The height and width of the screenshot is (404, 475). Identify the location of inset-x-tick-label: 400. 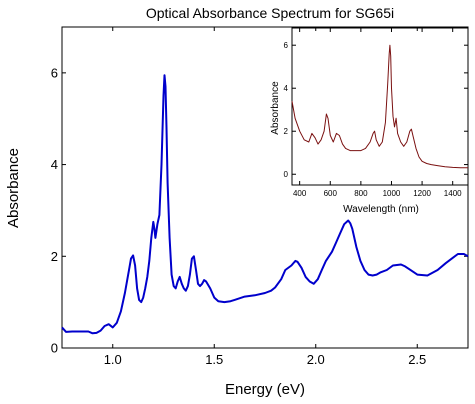
(300, 193).